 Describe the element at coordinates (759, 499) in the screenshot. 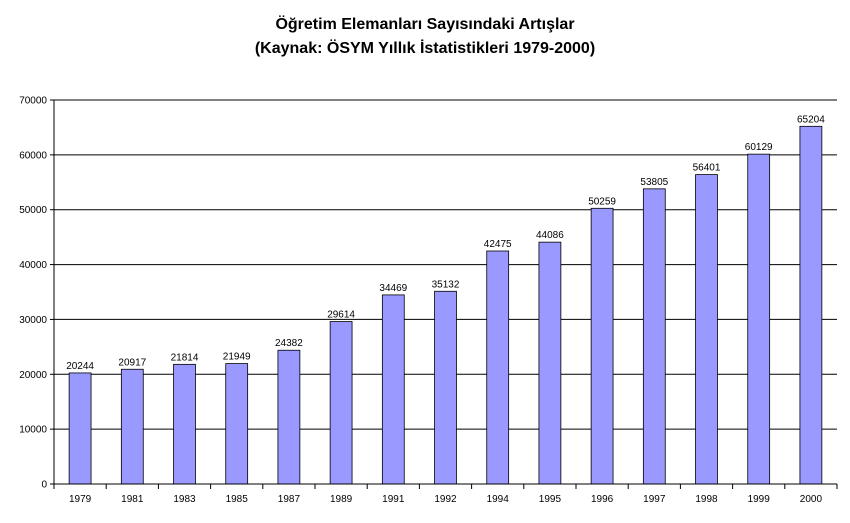

I see `x-tick-label-1999: 1999` at that location.